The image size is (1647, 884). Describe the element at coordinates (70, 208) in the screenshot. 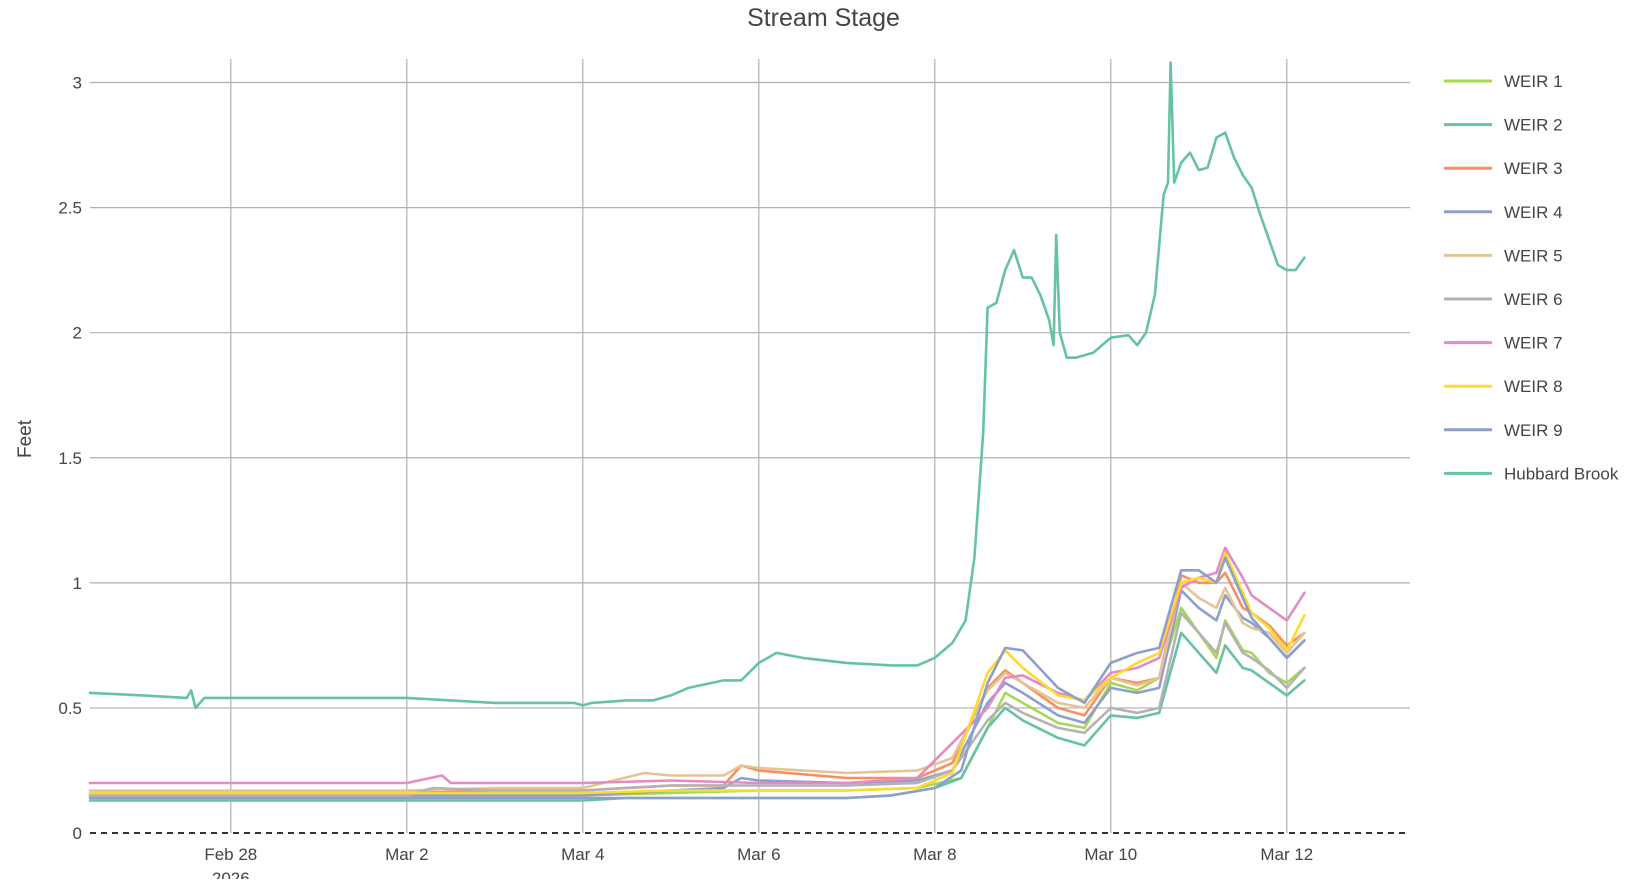

I see `y-tick-label: 2.5` at that location.